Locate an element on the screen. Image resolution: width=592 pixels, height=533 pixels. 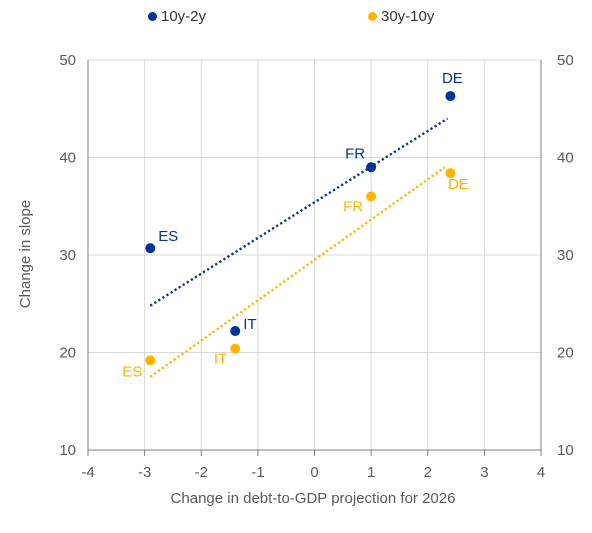
y-tick-label-right: 10 is located at coordinates (565, 450).